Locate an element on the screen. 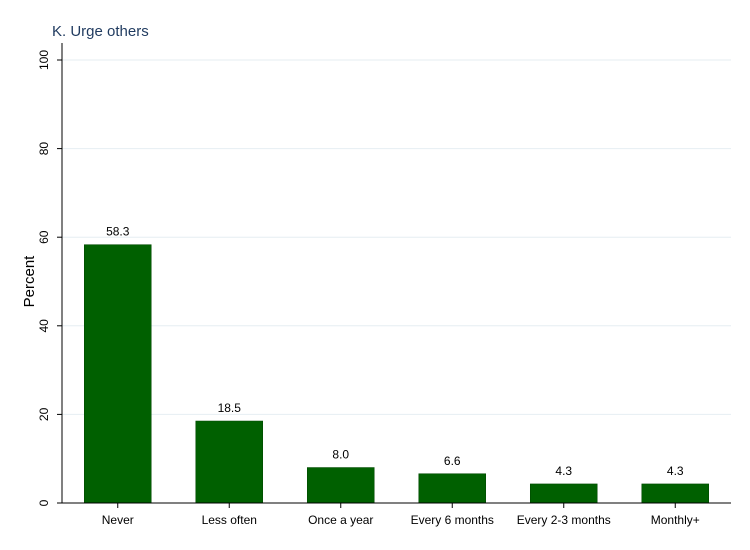 Image resolution: width=750 pixels, height=550 pixels. x-tick-label: Every 2-3 months is located at coordinates (564, 520).